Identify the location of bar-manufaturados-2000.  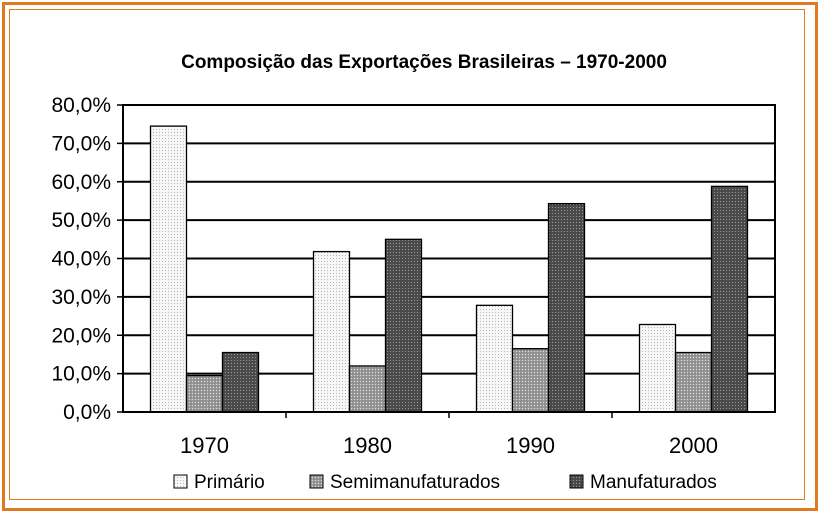
(729, 299).